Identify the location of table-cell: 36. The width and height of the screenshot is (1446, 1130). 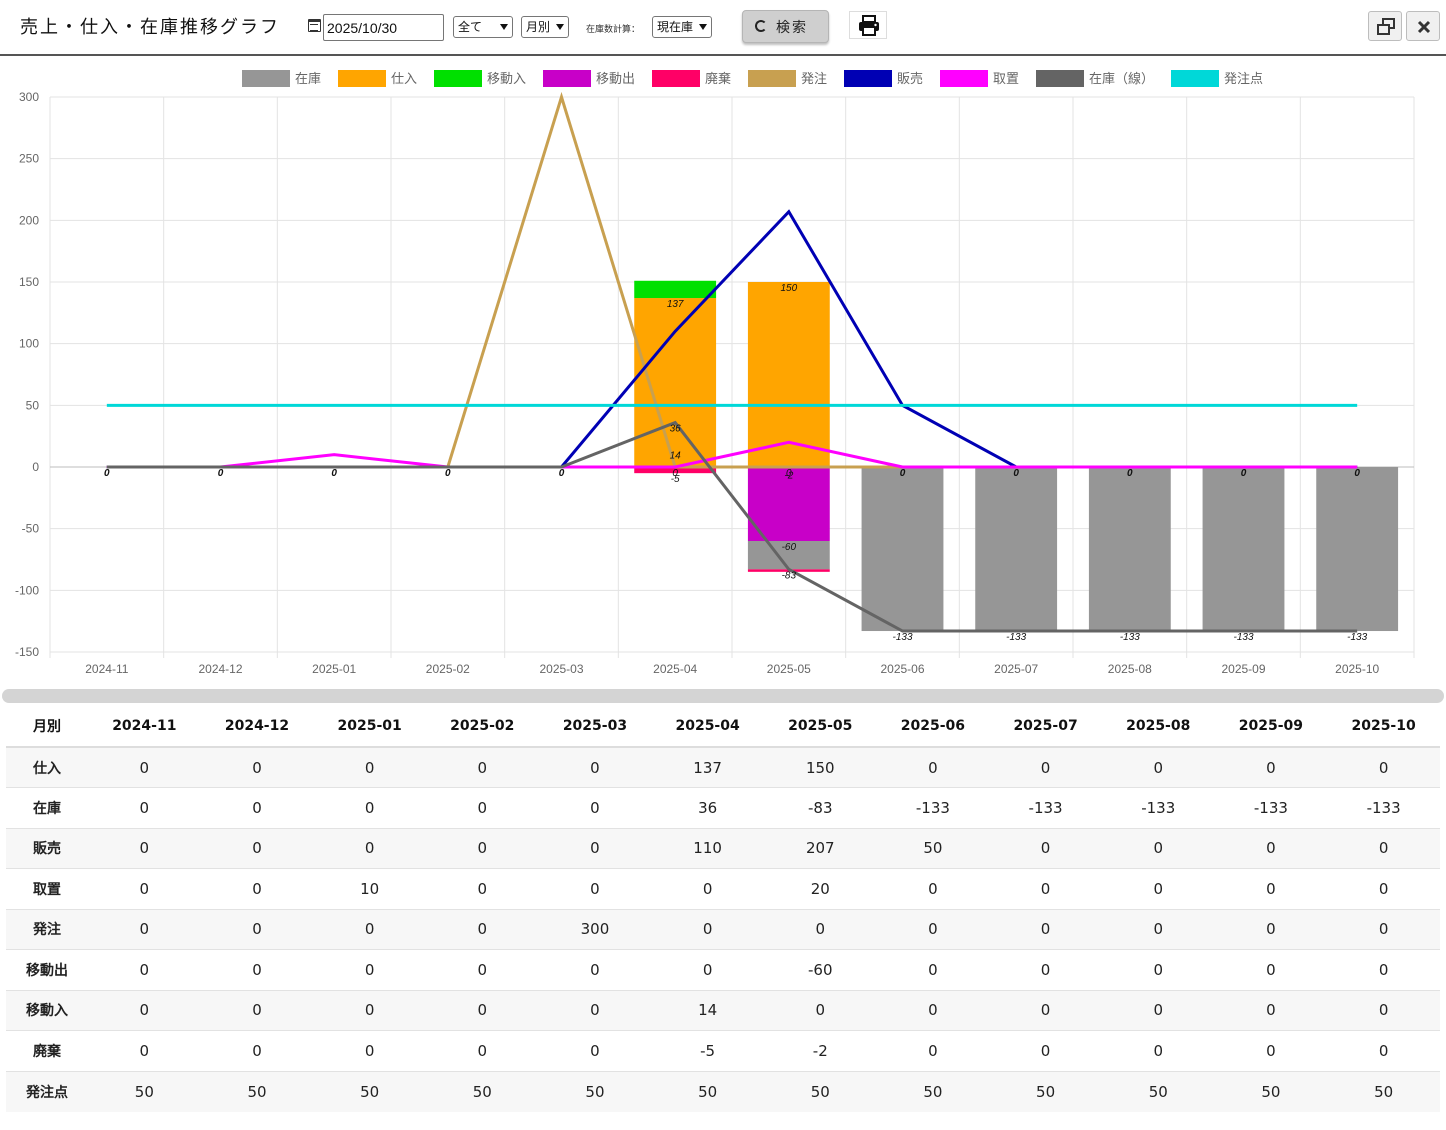
(707, 807).